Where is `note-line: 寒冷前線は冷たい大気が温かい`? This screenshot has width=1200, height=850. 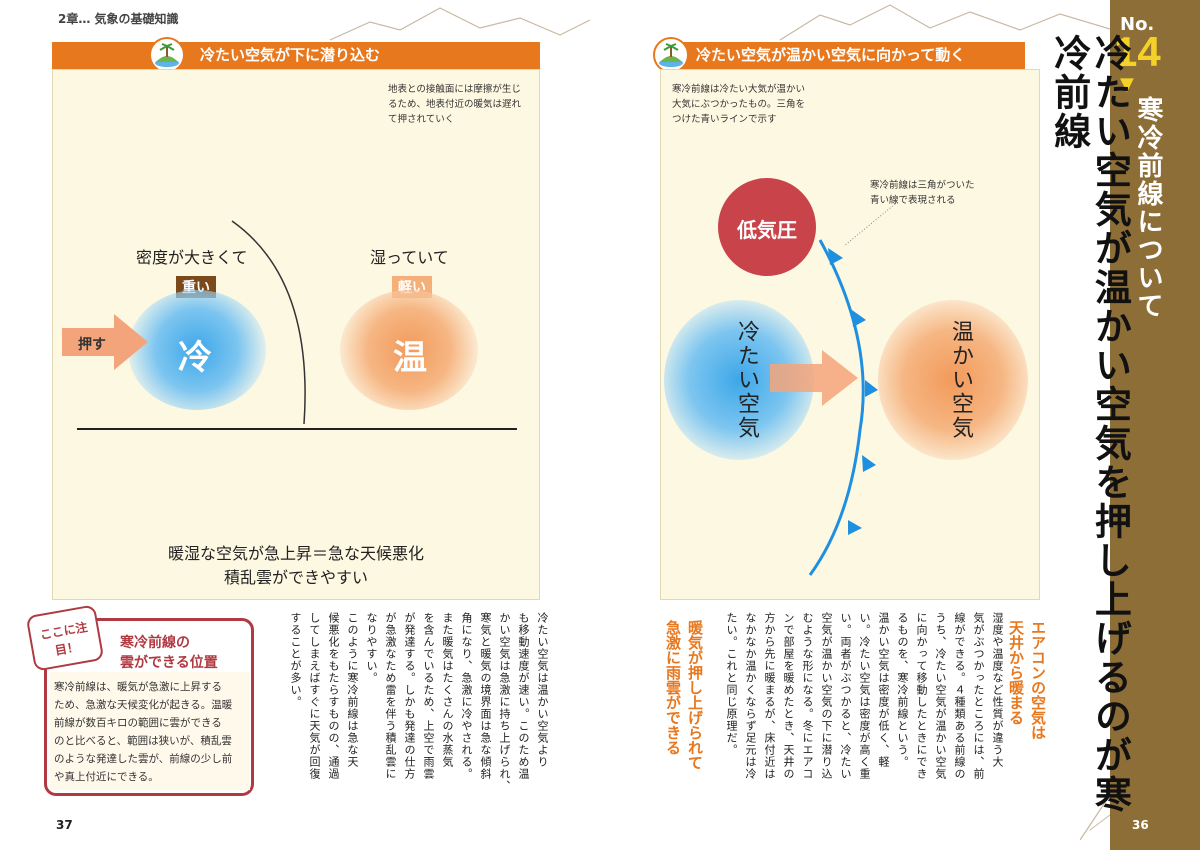
note-line: 寒冷前線は冷たい大気が温かい is located at coordinates (739, 89).